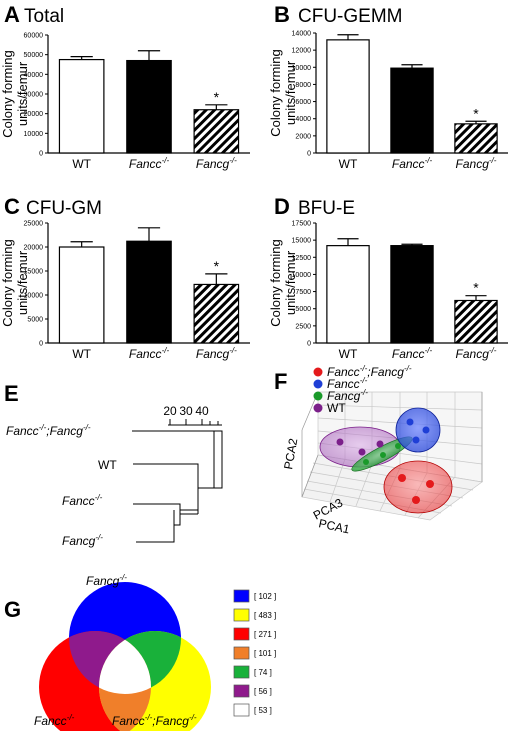 Image resolution: width=520 pixels, height=731 pixels. What do you see at coordinates (34, 248) in the screenshot?
I see `y-tick-label: 20000` at bounding box center [34, 248].